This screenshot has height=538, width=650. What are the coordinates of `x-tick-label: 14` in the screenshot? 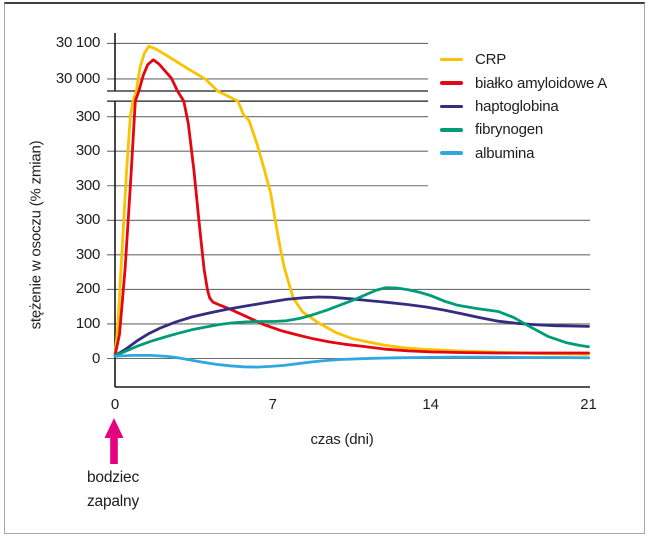 It's located at (431, 404).